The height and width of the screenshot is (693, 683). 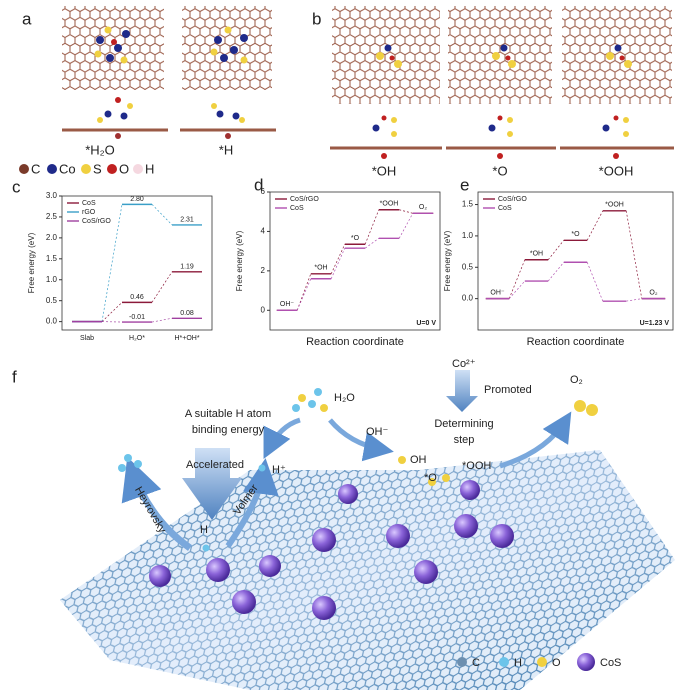 What do you see at coordinates (616, 170) in the screenshot?
I see `structure-label: *OOH` at bounding box center [616, 170].